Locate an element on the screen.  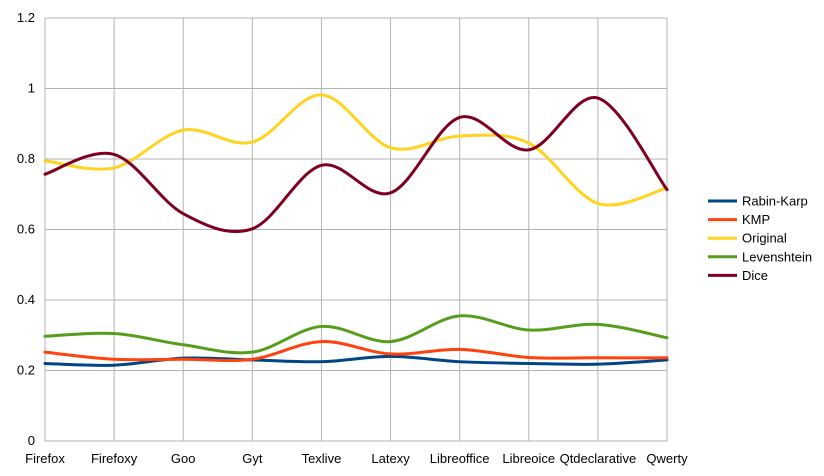
y-tick-label: 0.8 is located at coordinates (26, 158).